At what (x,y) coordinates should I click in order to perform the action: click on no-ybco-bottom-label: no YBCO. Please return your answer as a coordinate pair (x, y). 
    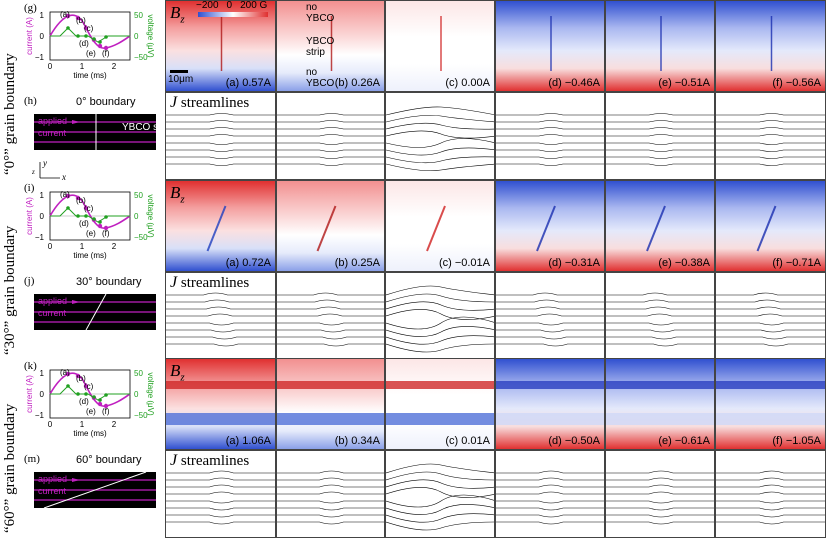
    Looking at the image, I should click on (320, 78).